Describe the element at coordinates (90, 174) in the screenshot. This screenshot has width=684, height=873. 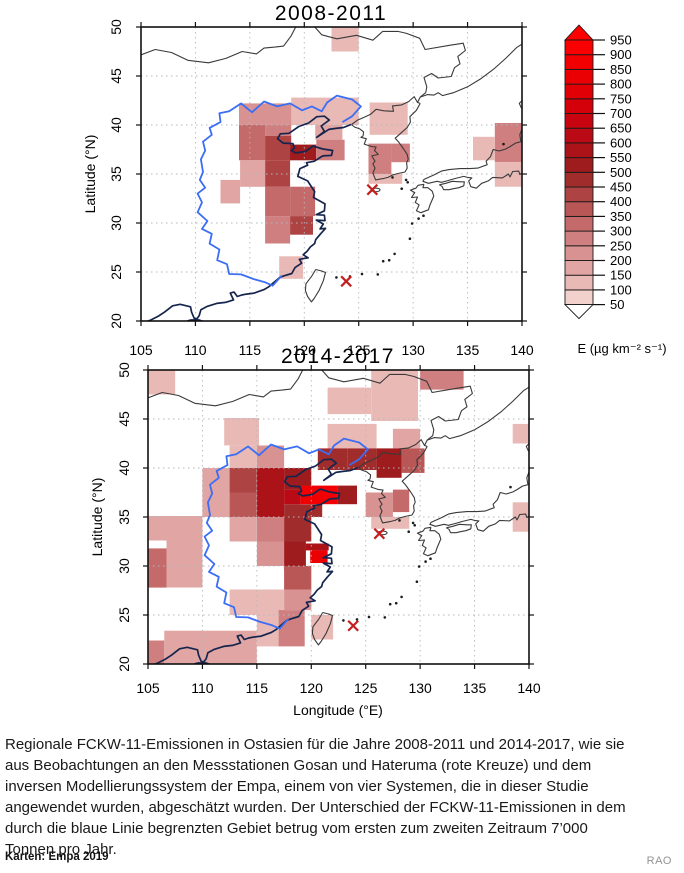
I see `map1-ylabel: Latitude (°N)` at that location.